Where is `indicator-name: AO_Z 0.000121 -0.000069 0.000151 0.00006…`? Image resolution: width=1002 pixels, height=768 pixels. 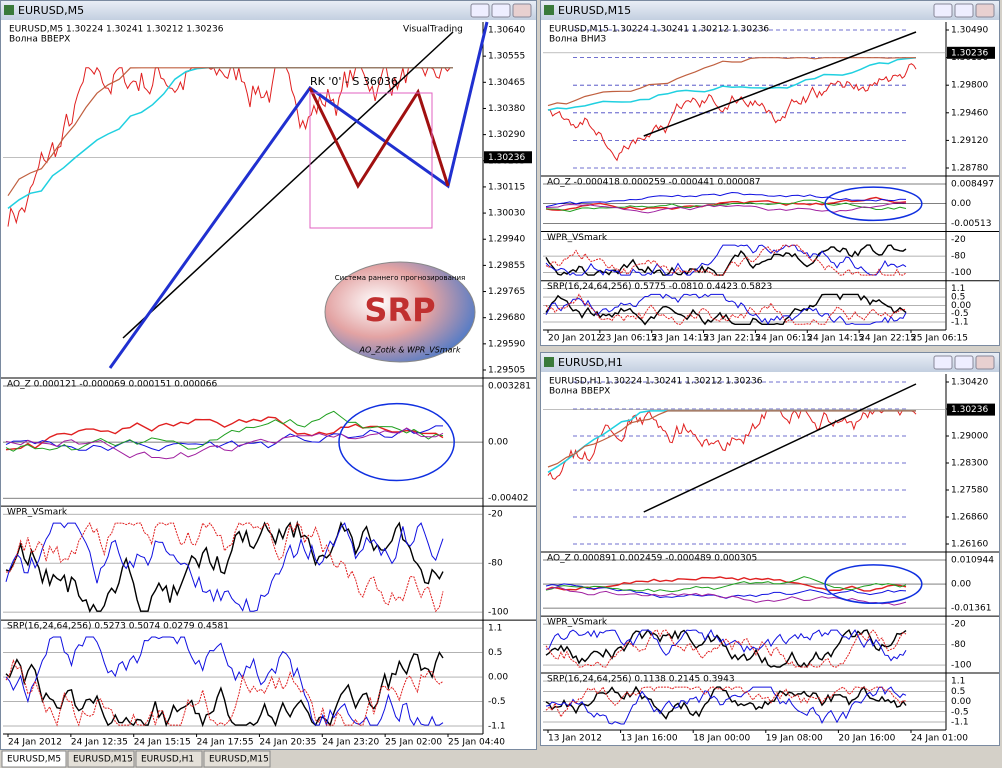
indicator-name: AO_Z 0.000121 -0.000069 0.000151 0.00006… is located at coordinates (112, 385).